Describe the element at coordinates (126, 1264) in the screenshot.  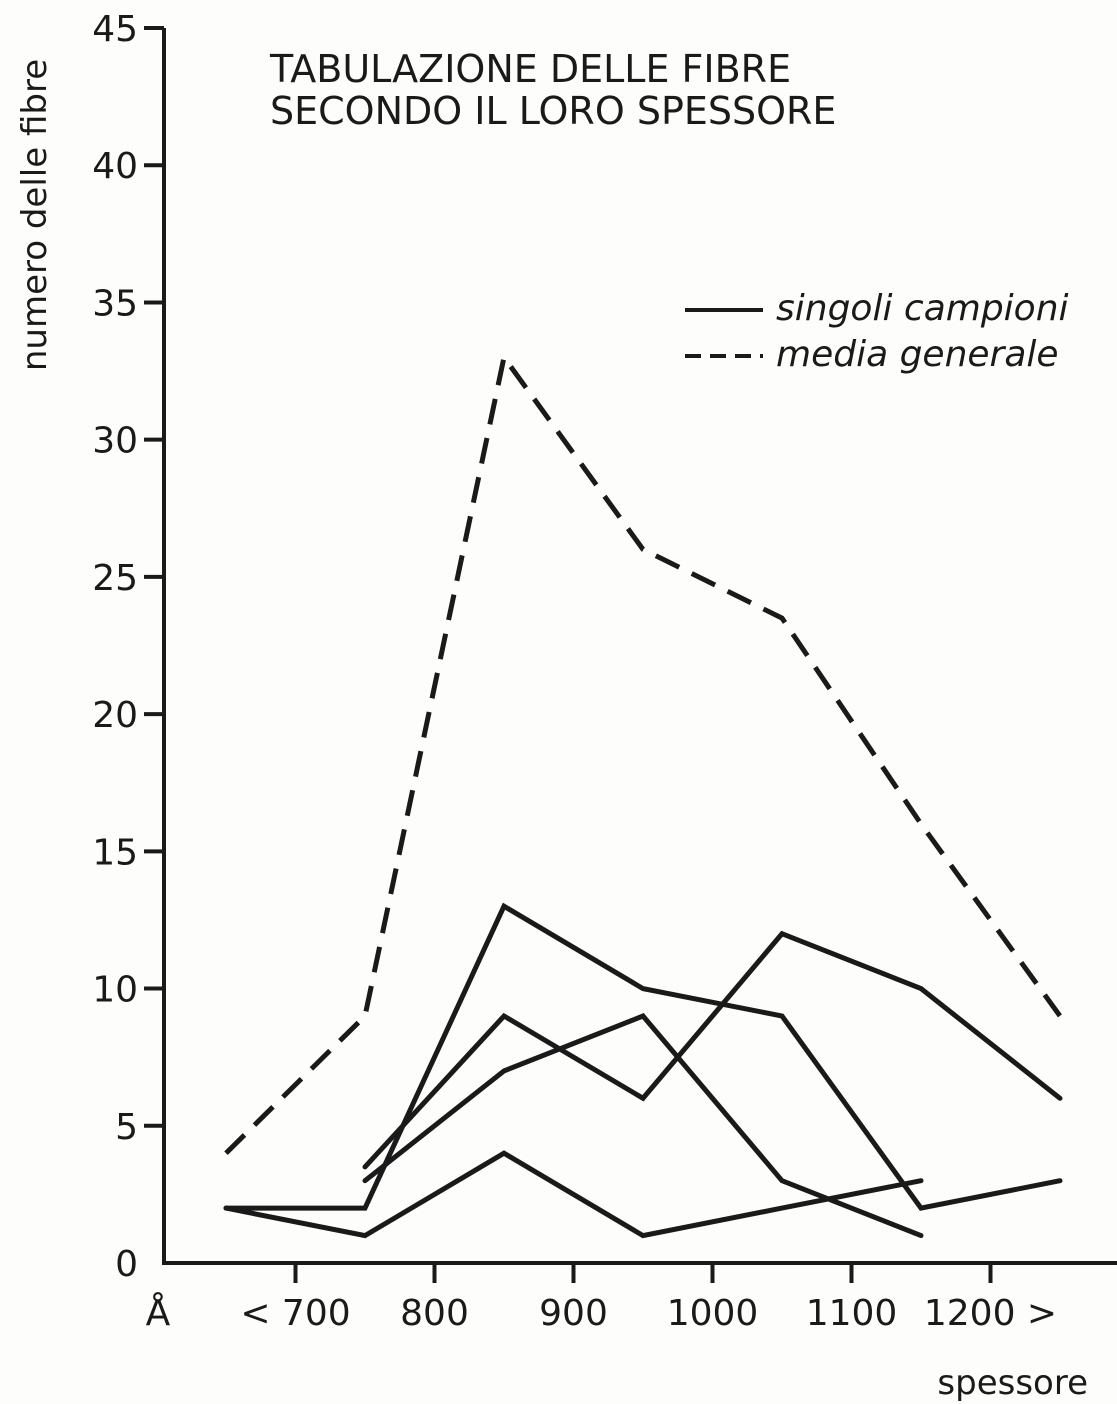
I see `y-tick-label: 0` at that location.